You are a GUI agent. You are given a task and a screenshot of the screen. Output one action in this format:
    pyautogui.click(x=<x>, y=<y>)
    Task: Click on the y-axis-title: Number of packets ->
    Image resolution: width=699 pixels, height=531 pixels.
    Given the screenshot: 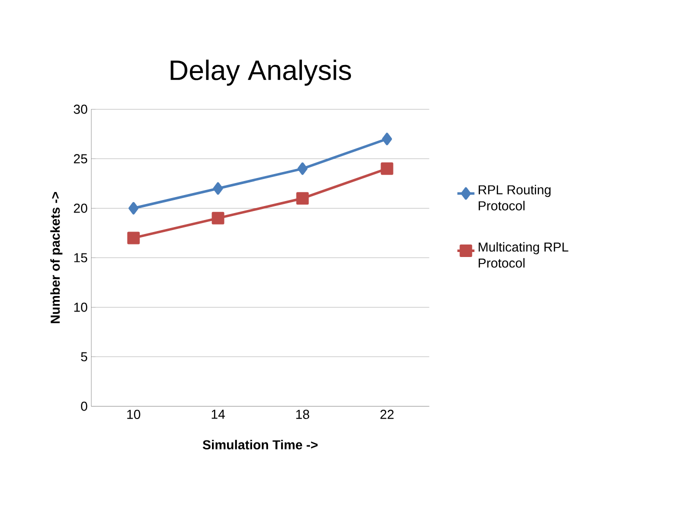 What is the action you would take?
    pyautogui.click(x=56, y=258)
    